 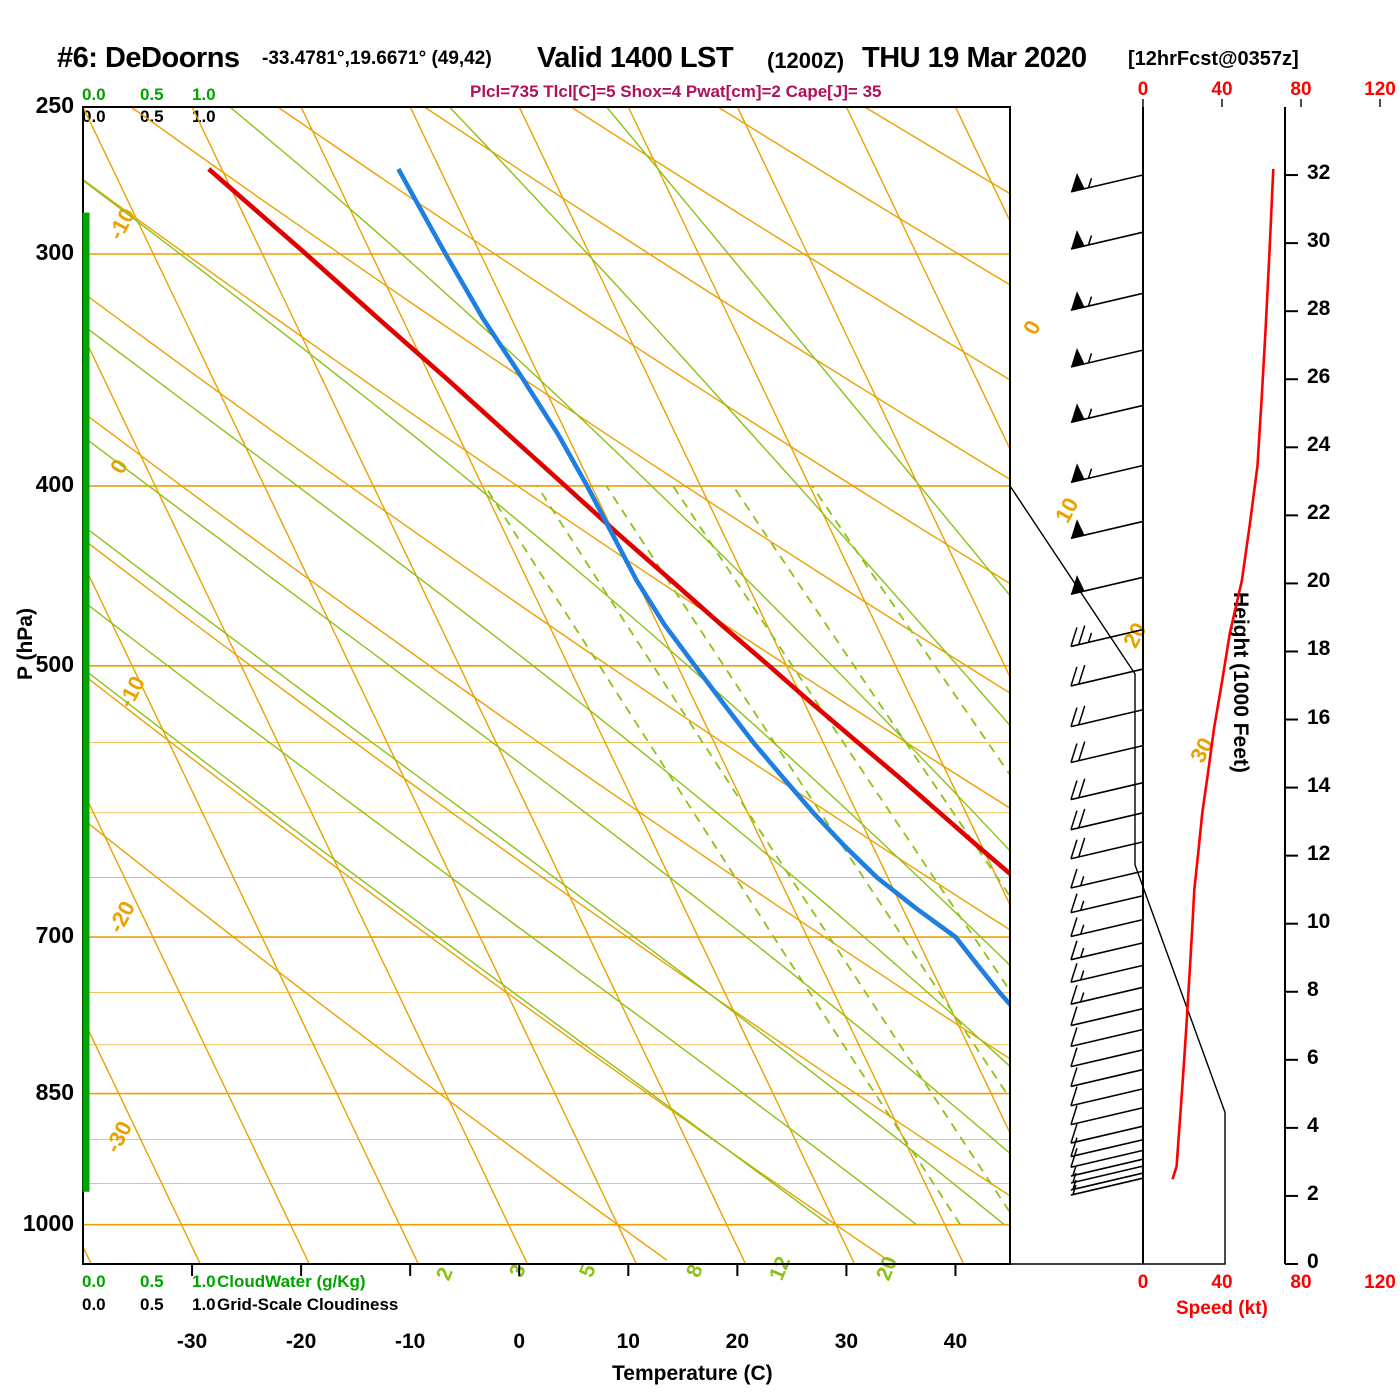 I want to click on surface-temperature-dot, so click(x=1363, y=1175).